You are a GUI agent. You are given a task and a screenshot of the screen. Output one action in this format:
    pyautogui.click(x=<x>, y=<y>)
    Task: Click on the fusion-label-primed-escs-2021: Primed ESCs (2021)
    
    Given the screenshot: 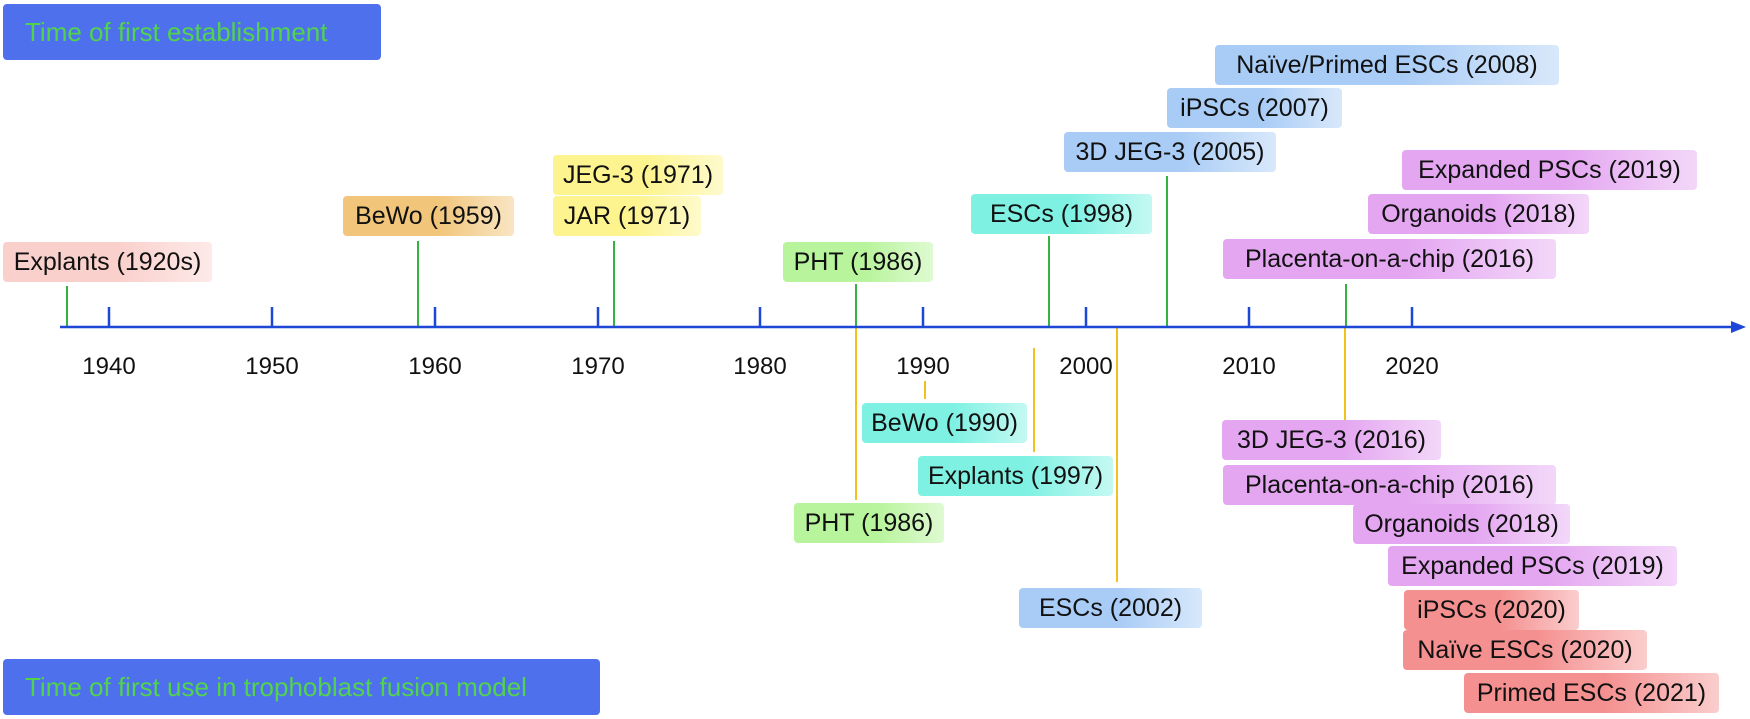 What is the action you would take?
    pyautogui.click(x=1591, y=693)
    